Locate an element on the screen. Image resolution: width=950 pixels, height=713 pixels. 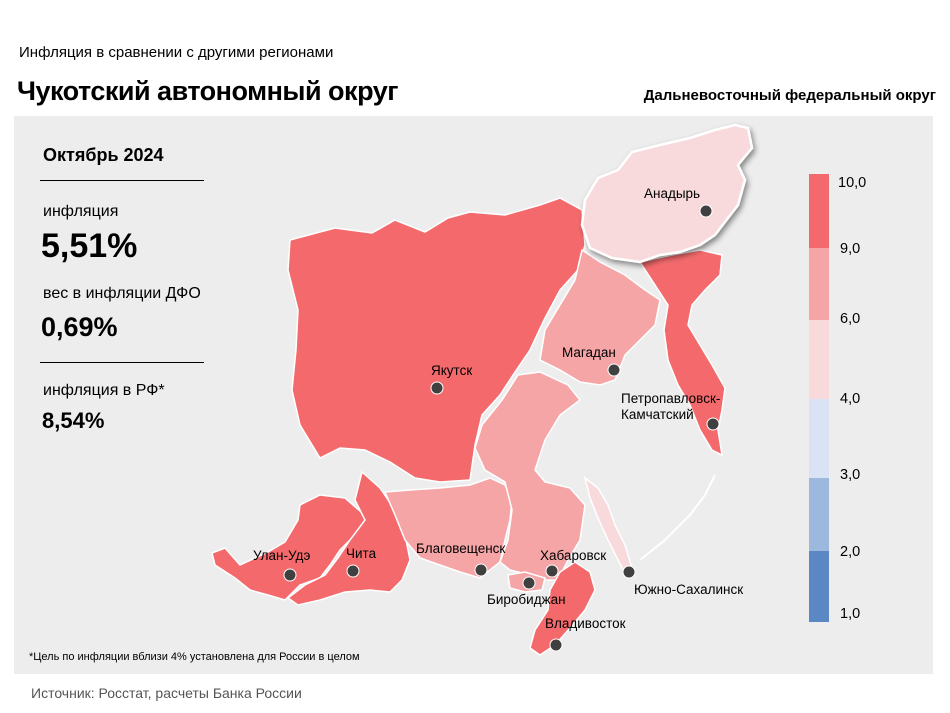
ulan-ude-dot is located at coordinates (290, 575).